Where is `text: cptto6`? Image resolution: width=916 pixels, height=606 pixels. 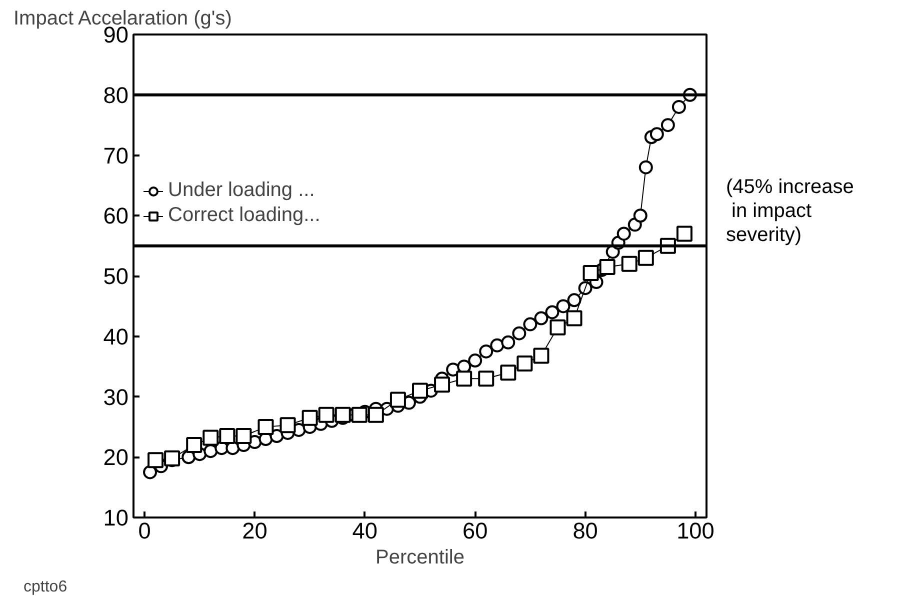 text: cptto6 is located at coordinates (46, 587).